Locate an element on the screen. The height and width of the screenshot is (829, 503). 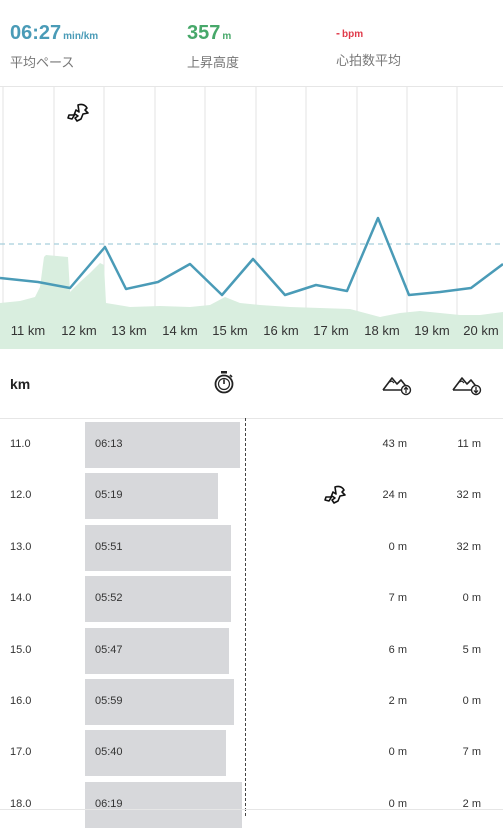
stopwatch-icon is located at coordinates (224, 382).